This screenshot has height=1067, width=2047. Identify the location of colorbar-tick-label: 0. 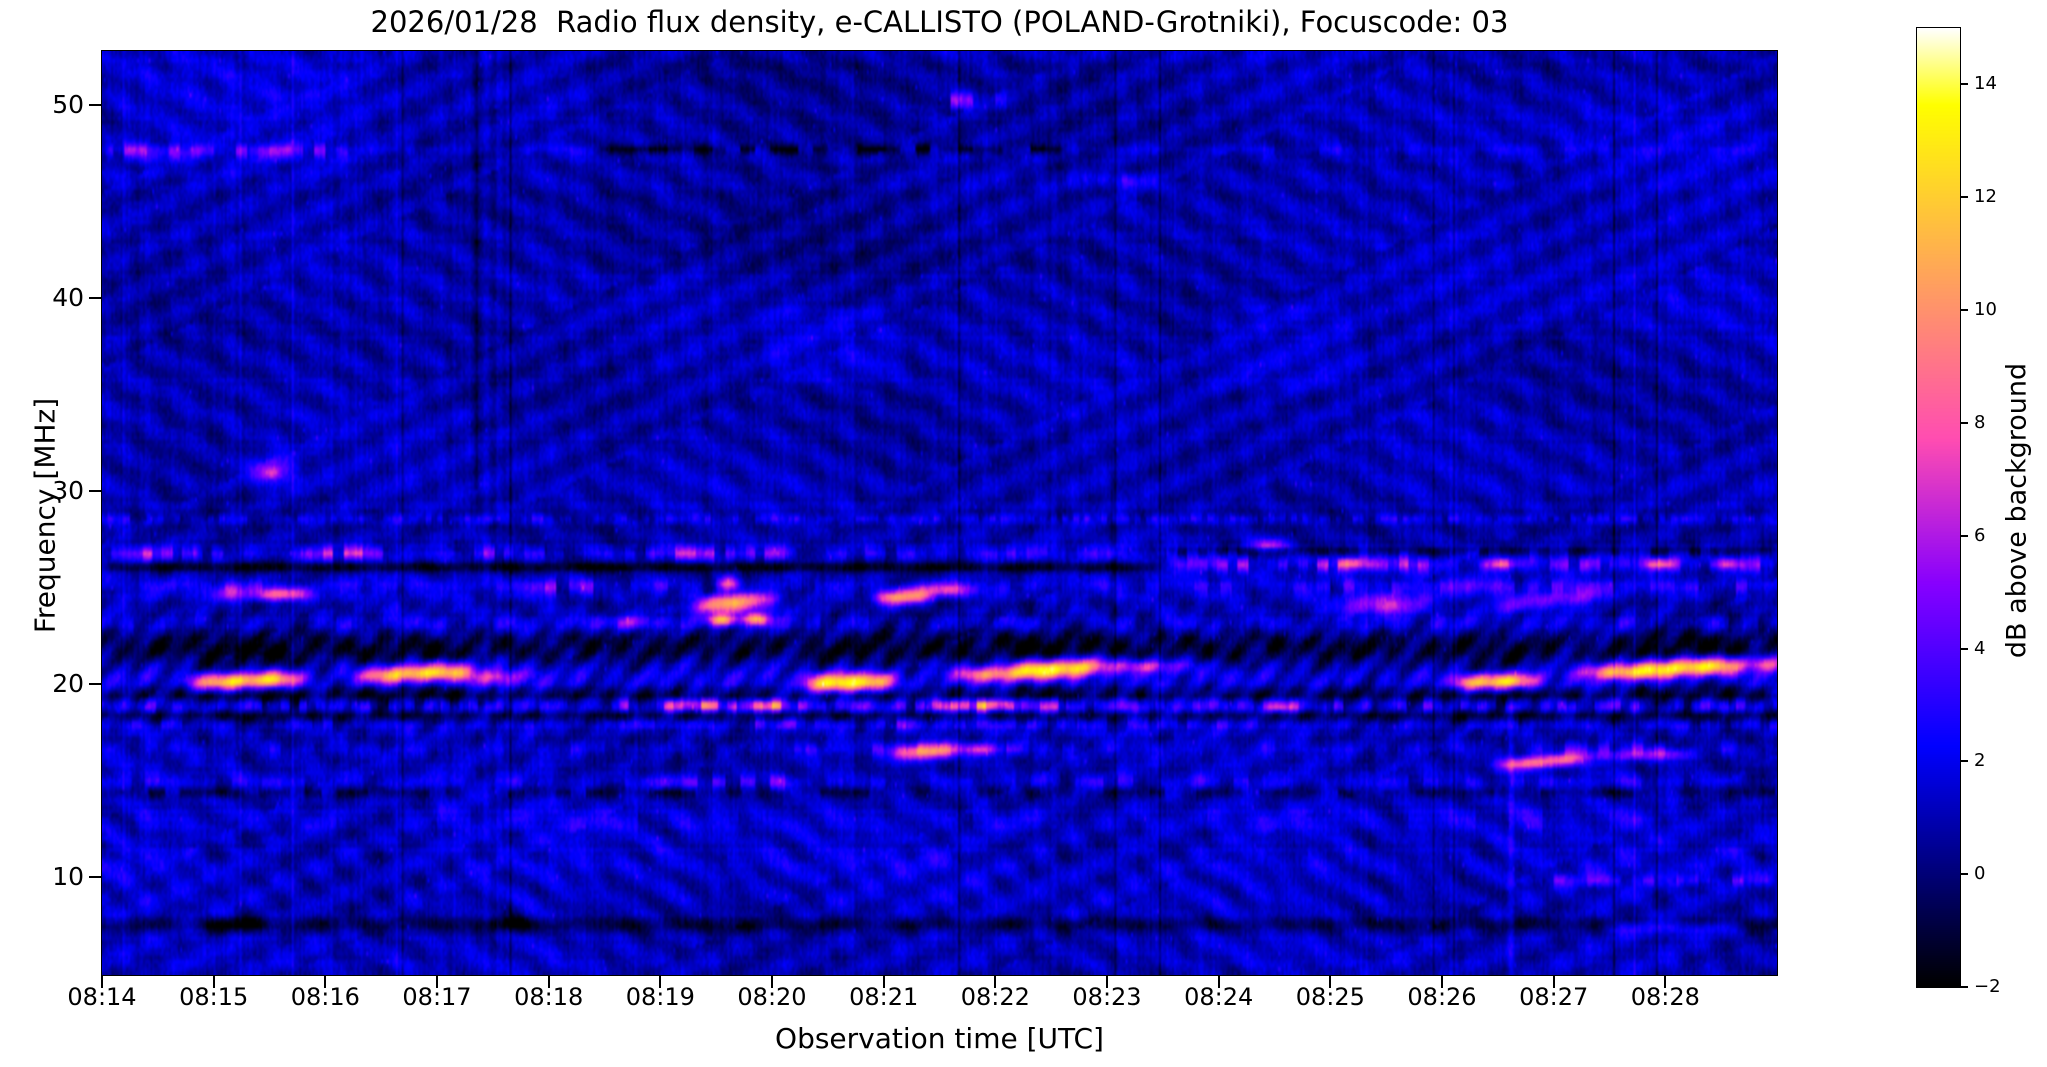
(1980, 874).